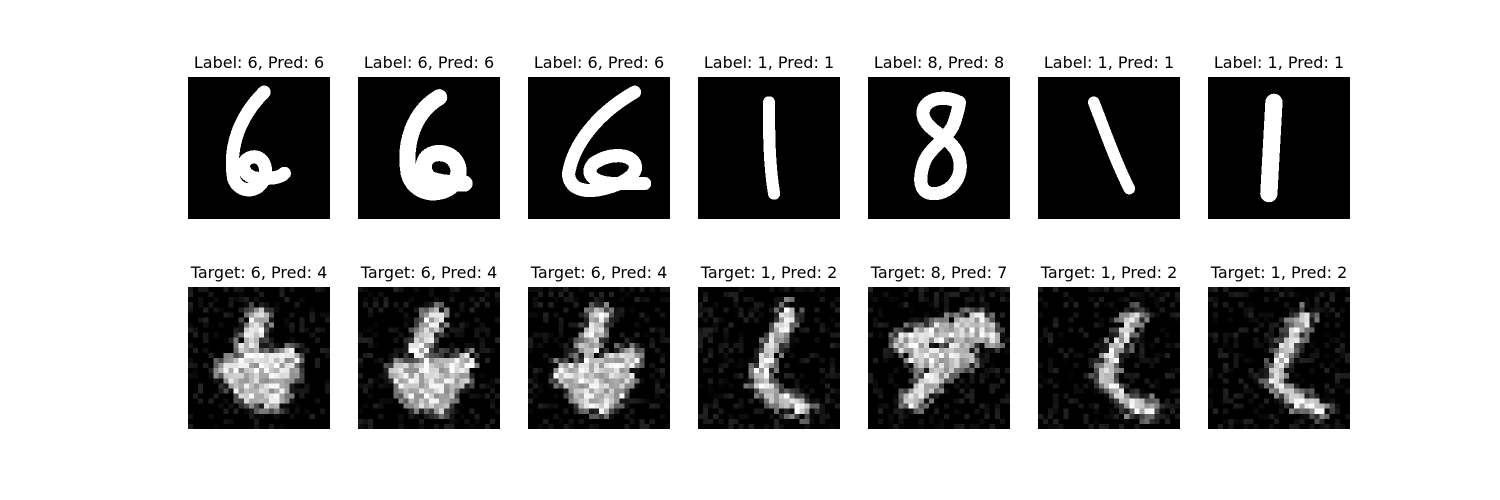  Describe the element at coordinates (939, 272) in the screenshot. I see `panel-title: Target: 8, Pred: 7` at that location.